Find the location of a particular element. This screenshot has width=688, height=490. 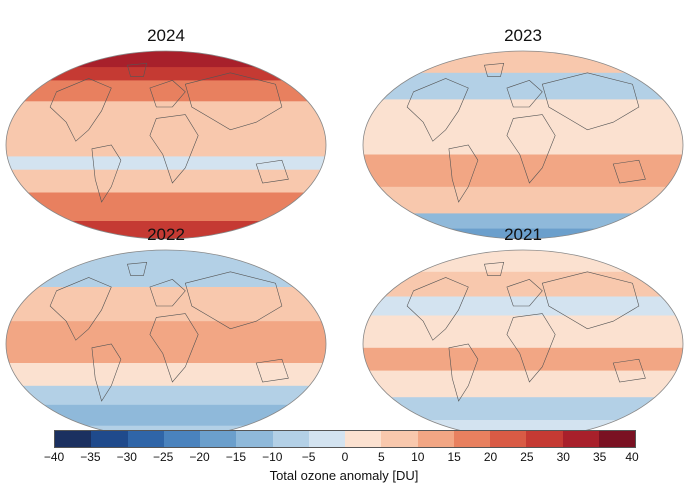

colorbar-tick-label: 10 is located at coordinates (418, 457).